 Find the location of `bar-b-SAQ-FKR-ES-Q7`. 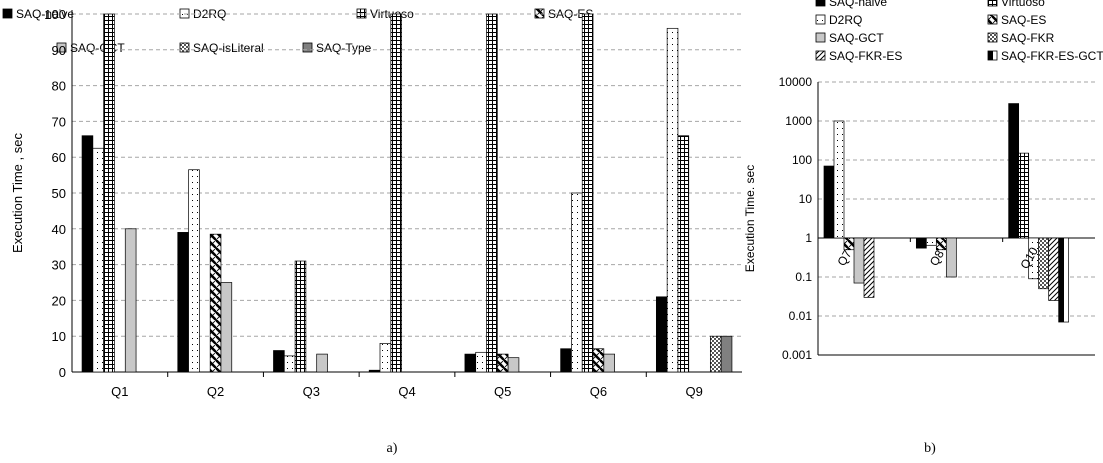

bar-b-SAQ-FKR-ES-Q7 is located at coordinates (869, 267).